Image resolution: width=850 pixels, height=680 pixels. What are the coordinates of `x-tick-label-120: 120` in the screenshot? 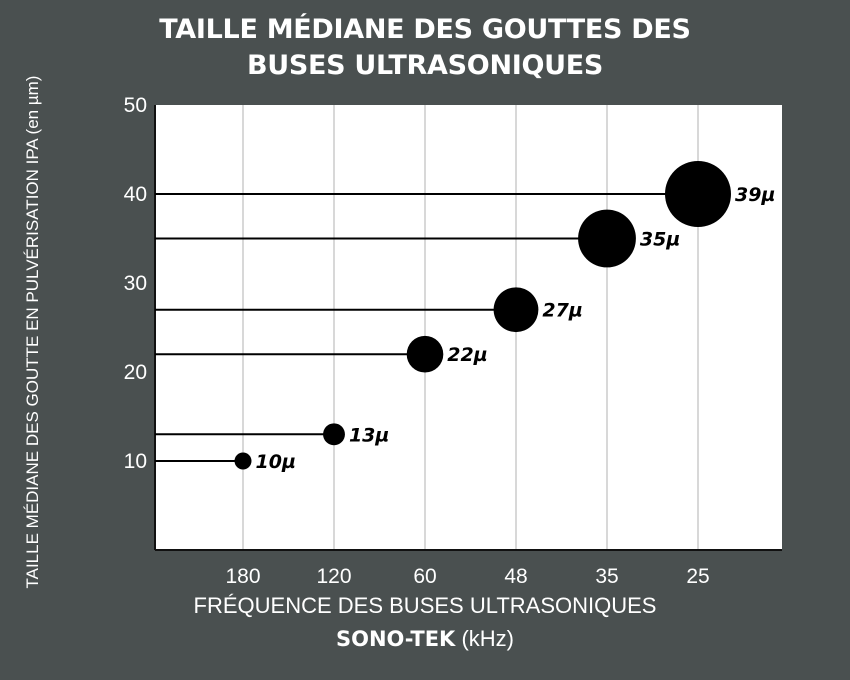 It's located at (333, 576).